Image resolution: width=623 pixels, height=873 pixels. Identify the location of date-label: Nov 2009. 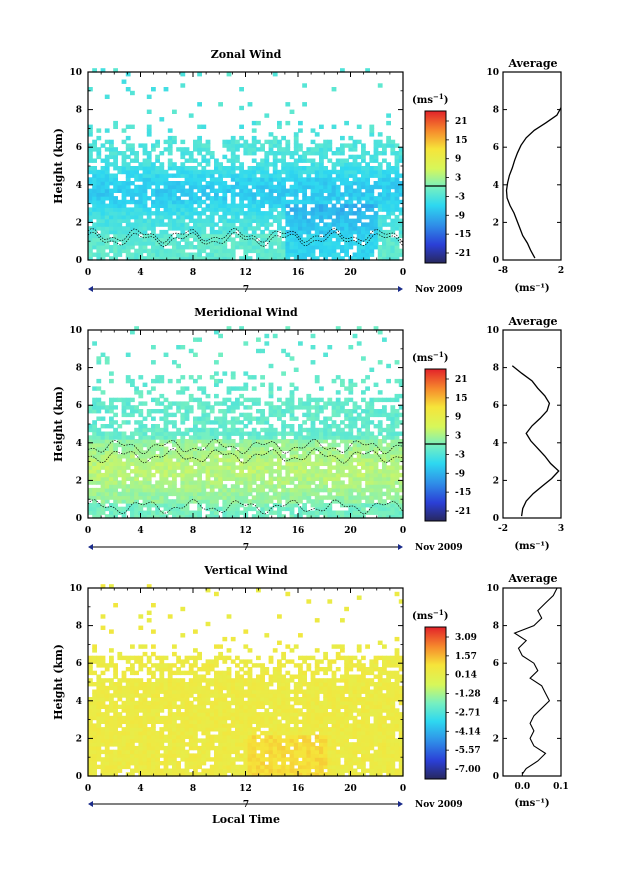
(439, 548).